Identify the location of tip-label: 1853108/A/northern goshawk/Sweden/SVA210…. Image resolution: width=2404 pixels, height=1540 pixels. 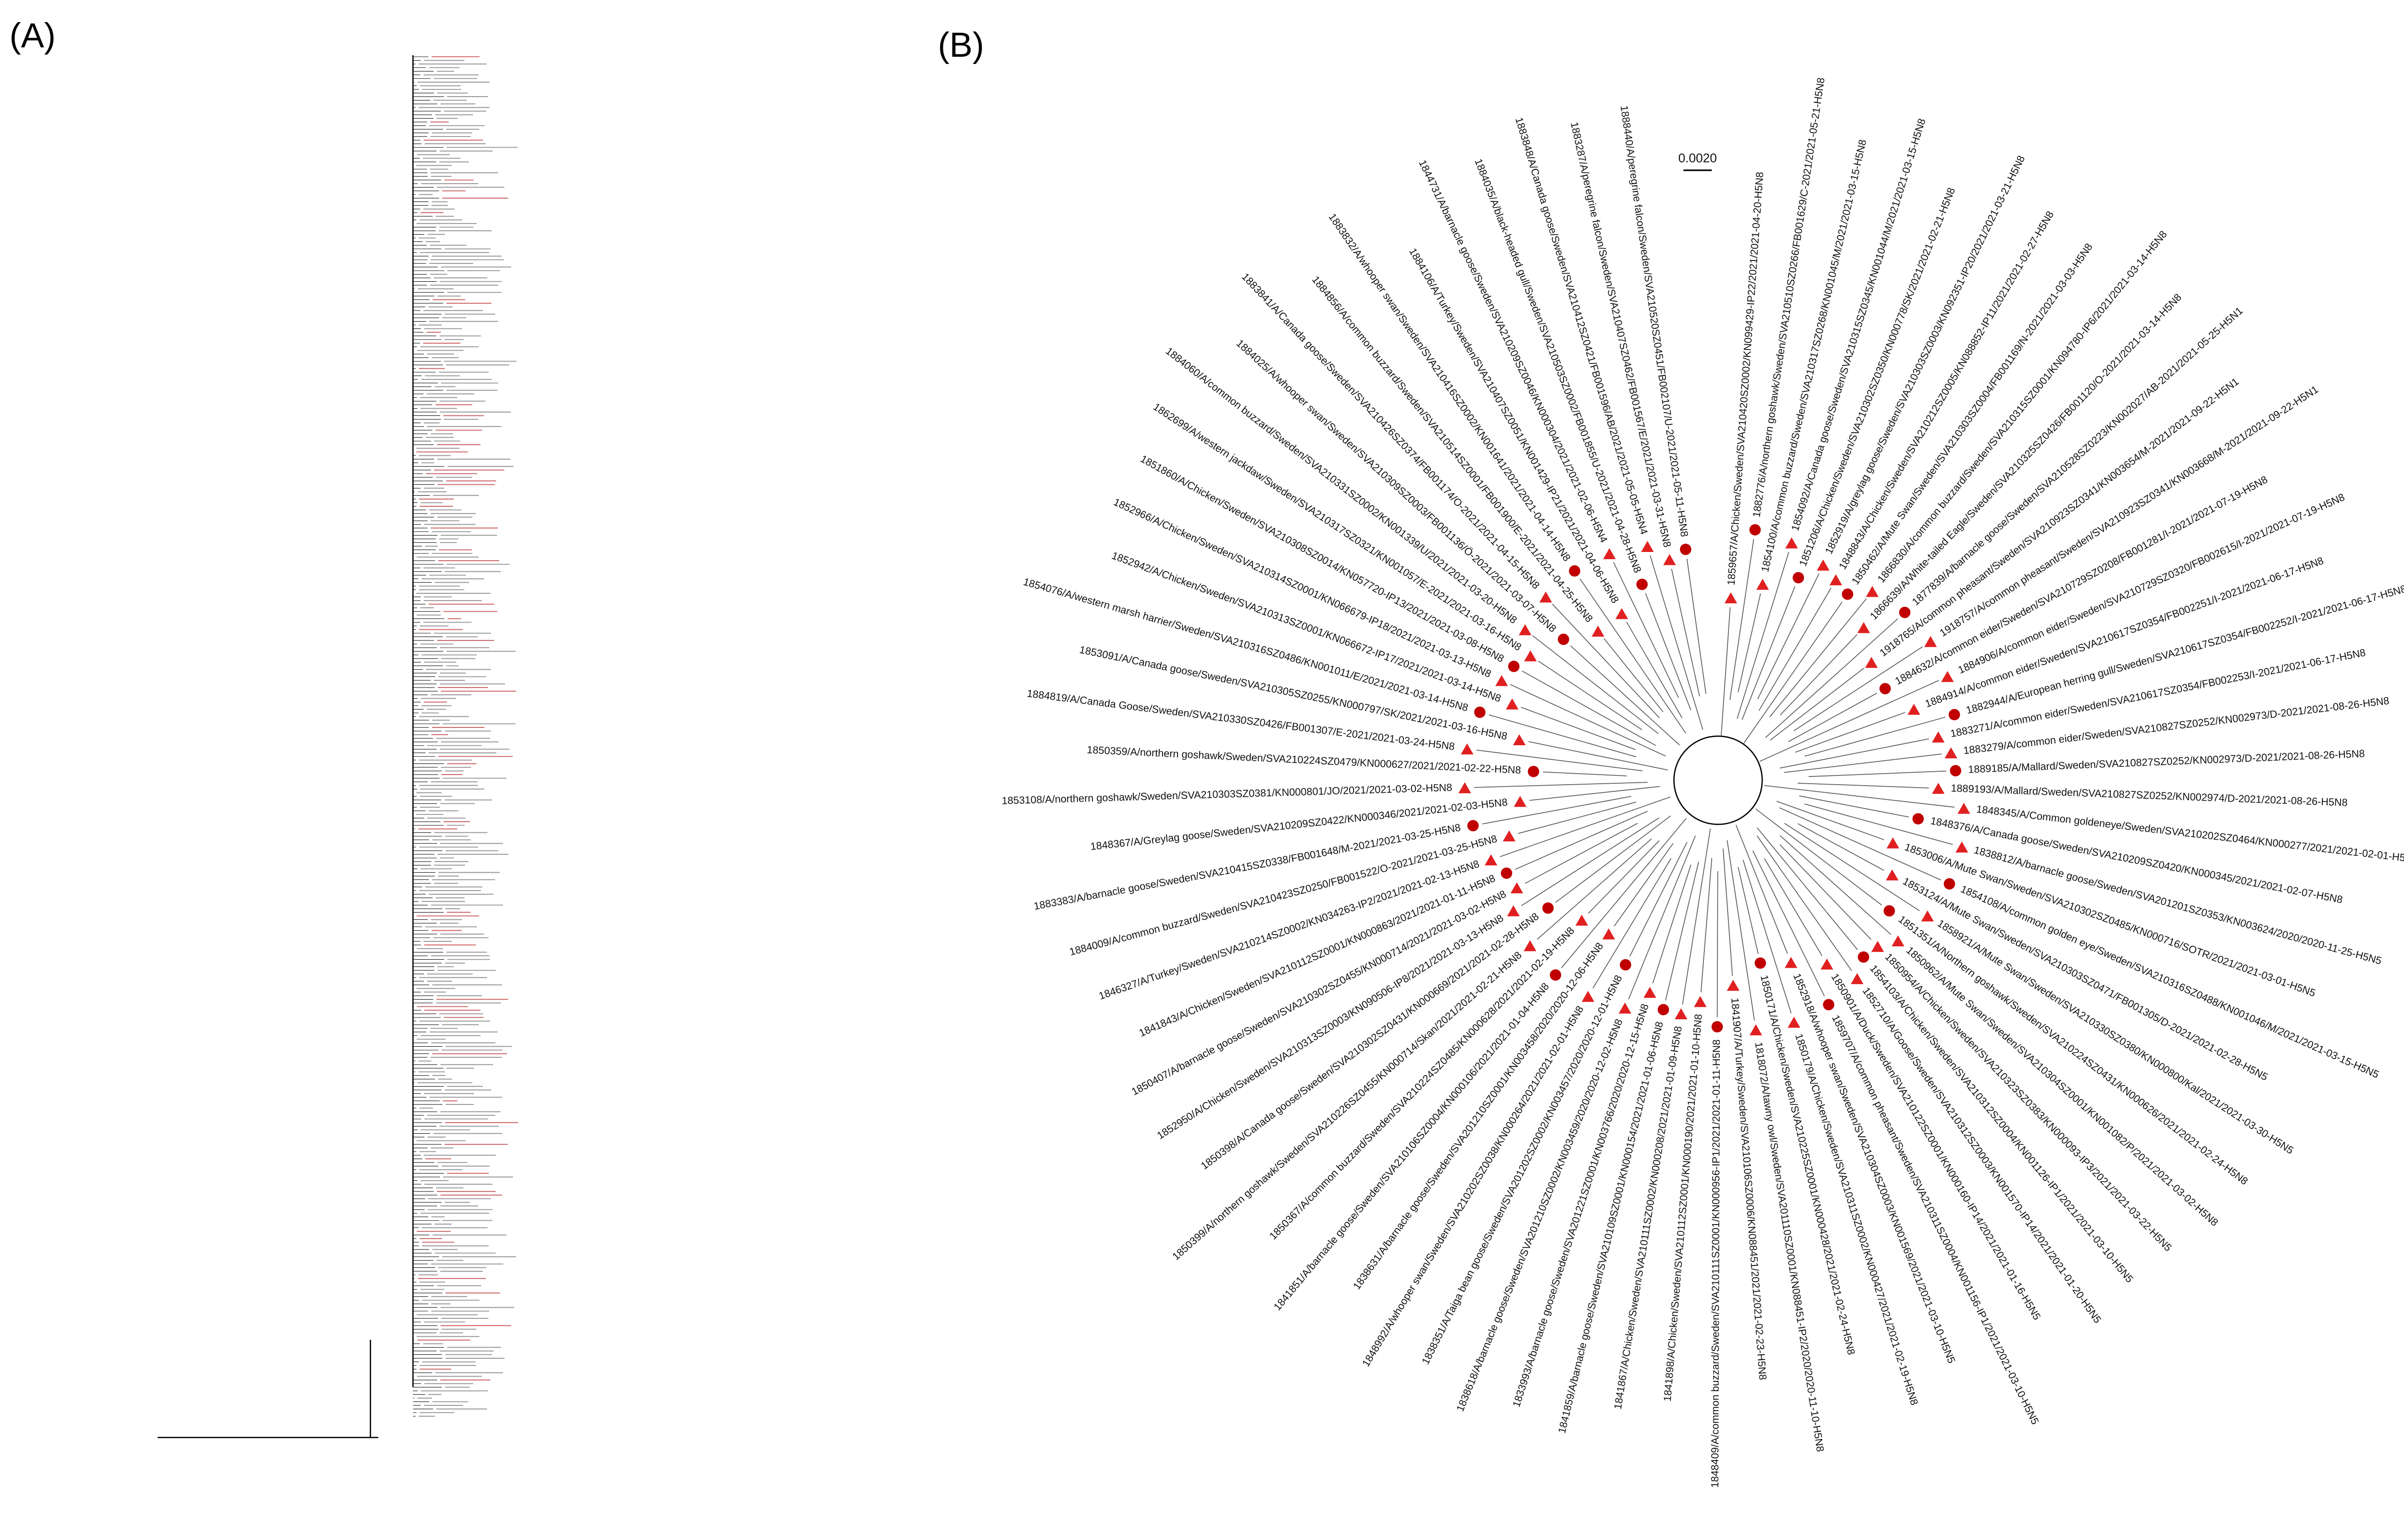
(1227, 794).